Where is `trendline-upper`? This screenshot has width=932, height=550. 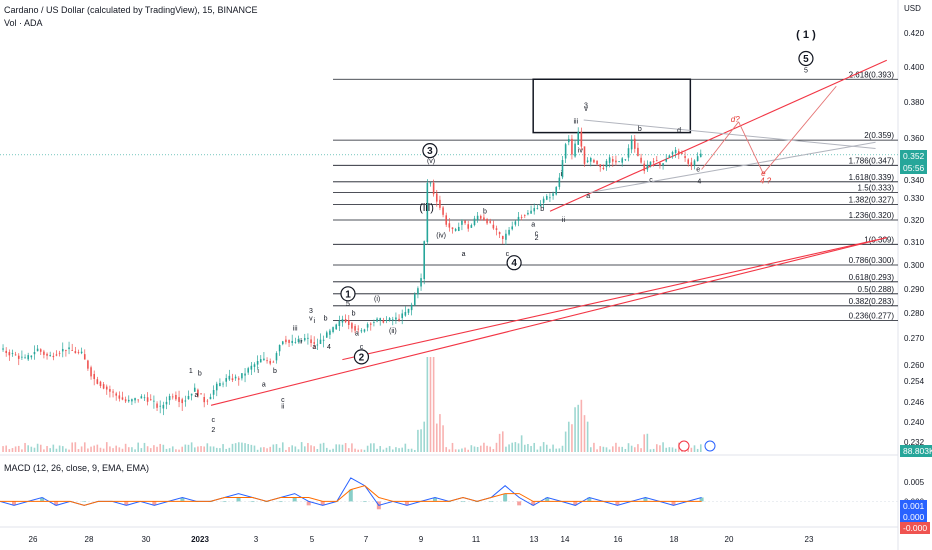
trendline-upper is located at coordinates (718, 135).